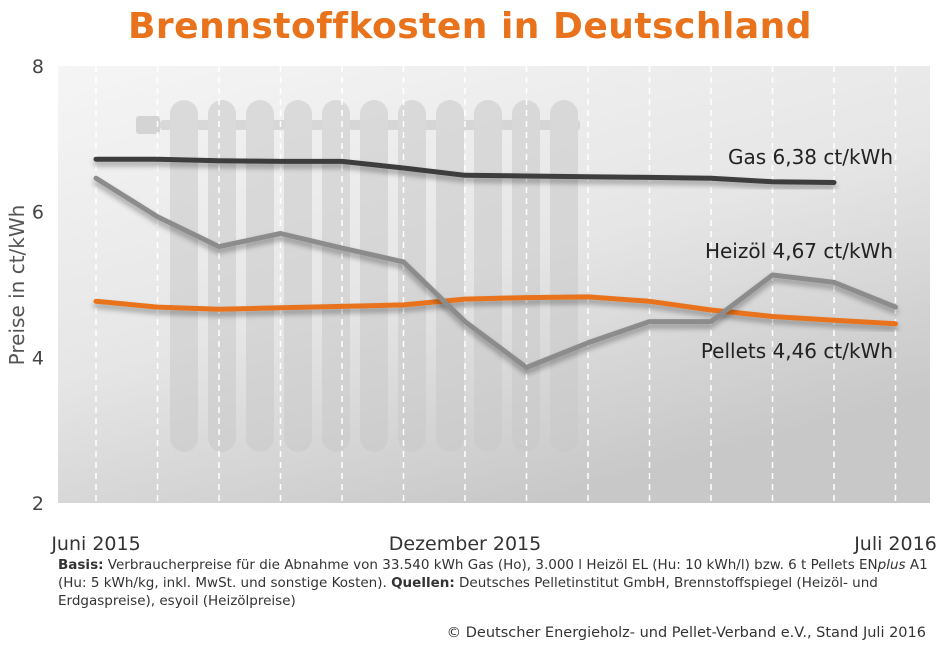 The height and width of the screenshot is (654, 940). I want to click on basis-label: Basis:, so click(81, 565).